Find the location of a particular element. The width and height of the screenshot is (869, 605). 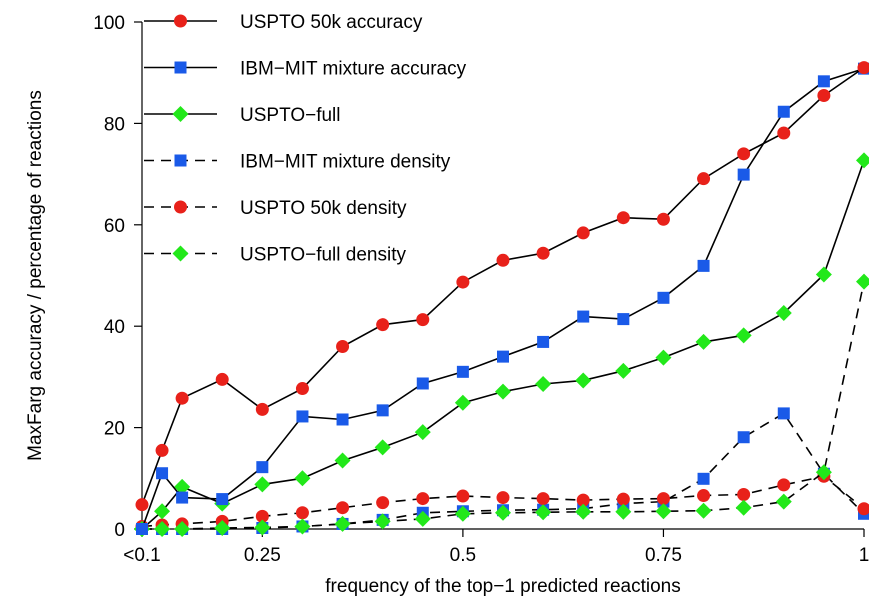

x-tick-label: <0.1 is located at coordinates (142, 555).